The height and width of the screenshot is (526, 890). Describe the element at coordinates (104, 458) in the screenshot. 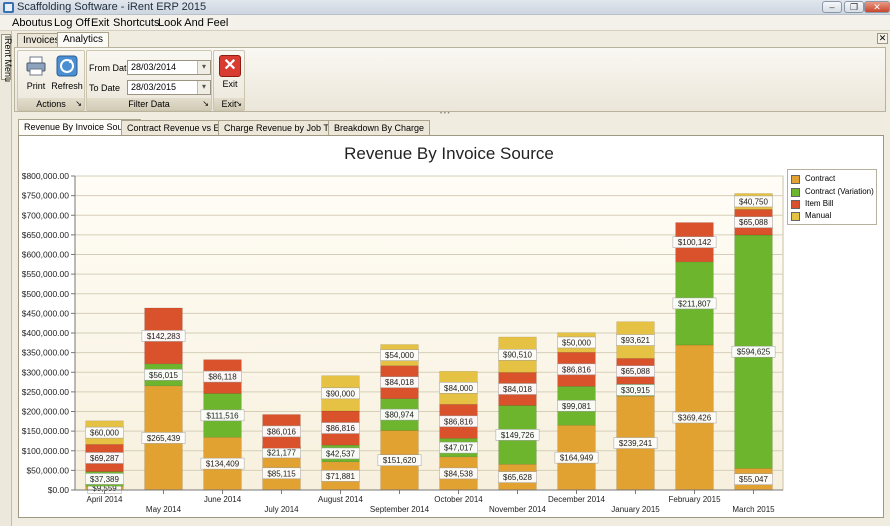

I see `data-label: $69,287` at that location.